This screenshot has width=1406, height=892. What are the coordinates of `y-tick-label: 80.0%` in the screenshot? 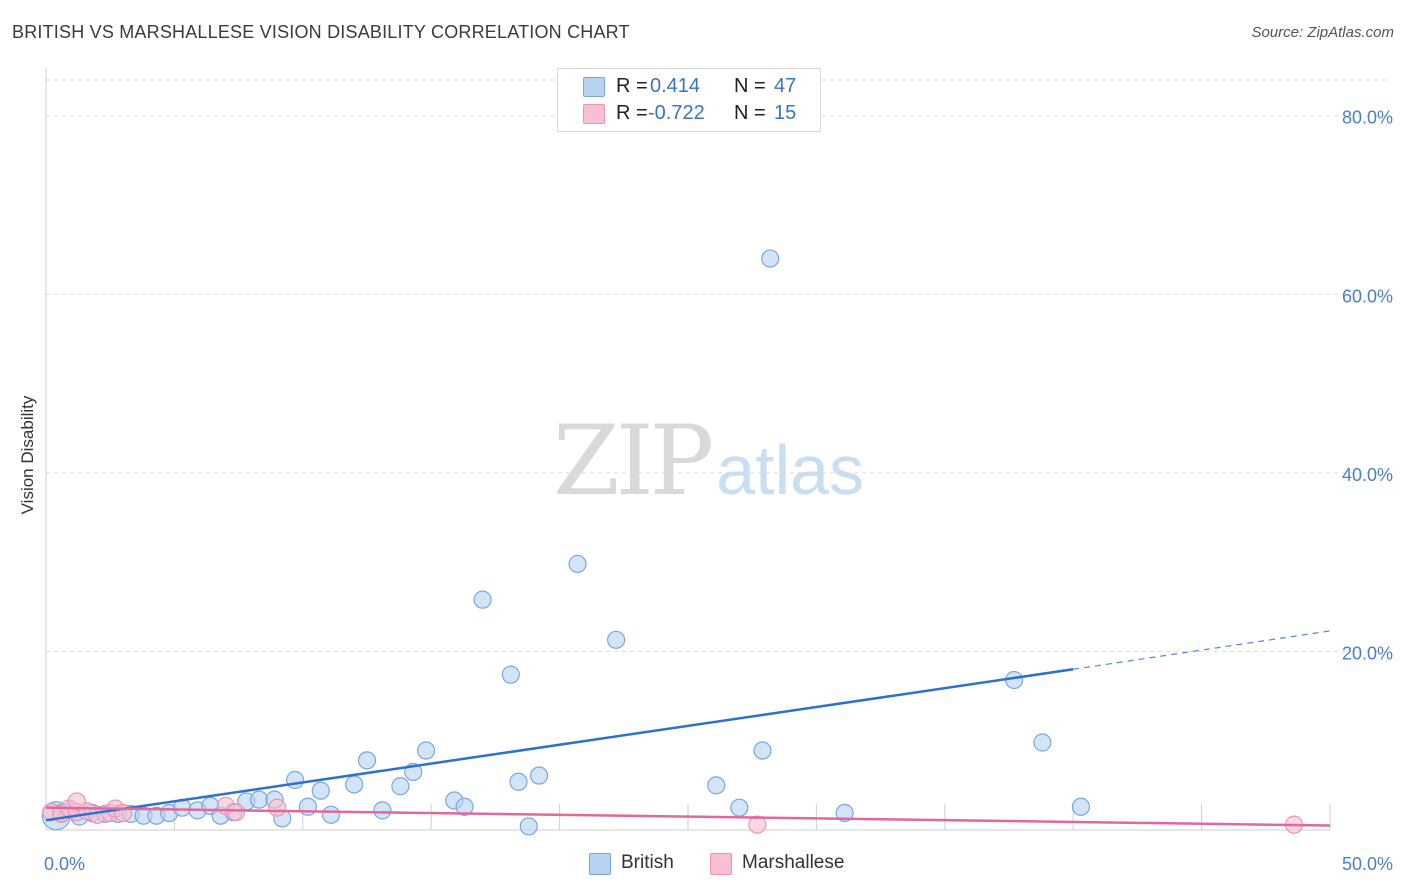 It's located at (1367, 118).